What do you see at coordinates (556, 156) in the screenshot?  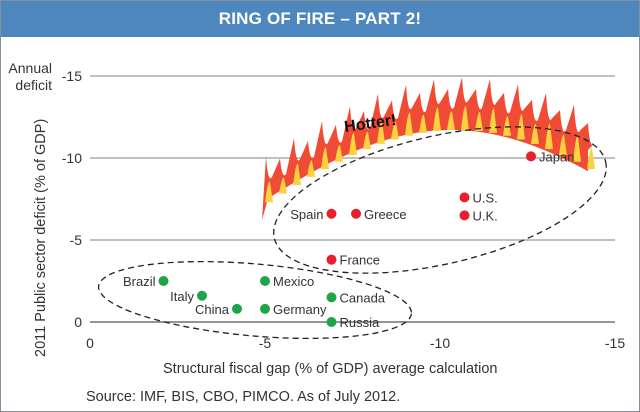 I see `point-label: Japan` at bounding box center [556, 156].